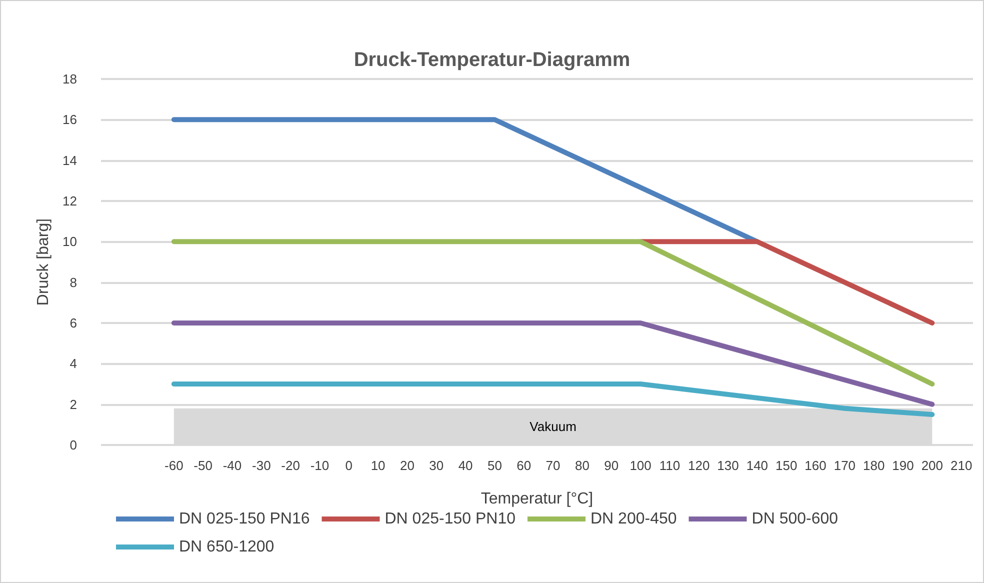  Describe the element at coordinates (69, 120) in the screenshot. I see `y-tick-label: 16` at that location.